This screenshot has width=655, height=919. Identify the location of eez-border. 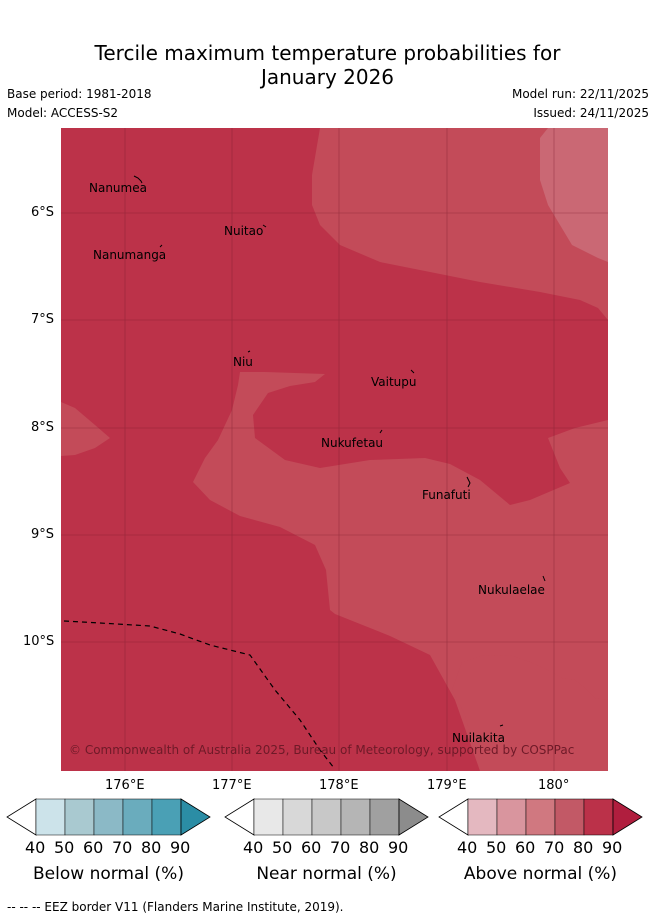
(199, 694).